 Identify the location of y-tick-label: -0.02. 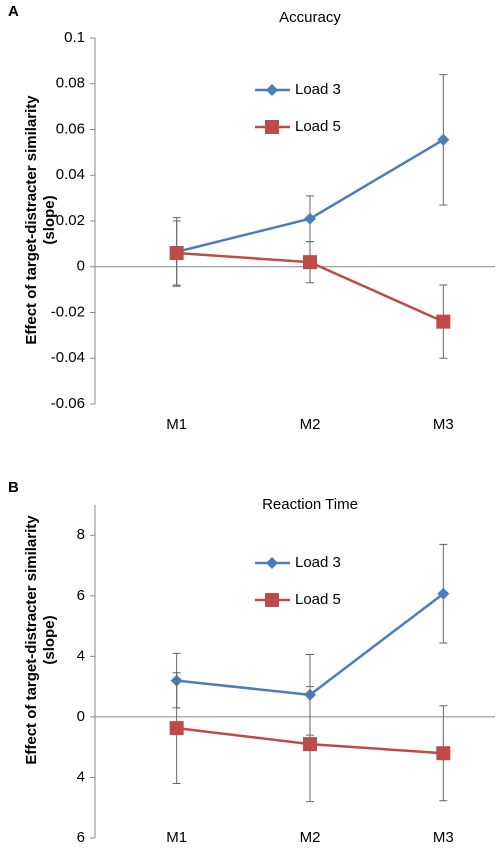
(68, 311).